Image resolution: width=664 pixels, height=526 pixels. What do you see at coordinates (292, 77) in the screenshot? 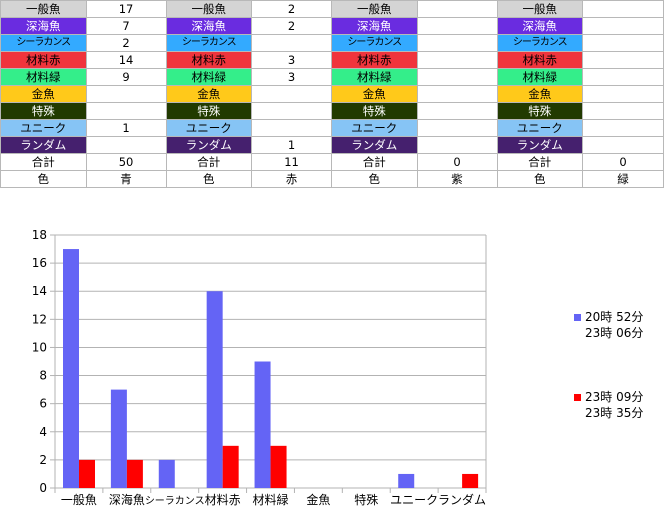
I see `cell-value-zairyo-midori: 3` at bounding box center [292, 77].